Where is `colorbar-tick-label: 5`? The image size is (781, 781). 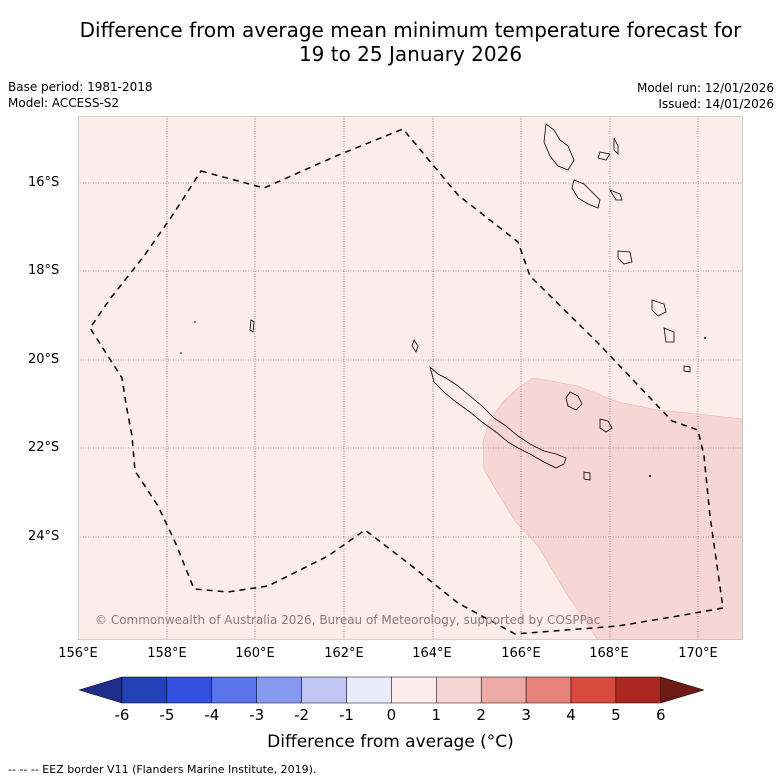 colorbar-tick-label: 5 is located at coordinates (616, 715).